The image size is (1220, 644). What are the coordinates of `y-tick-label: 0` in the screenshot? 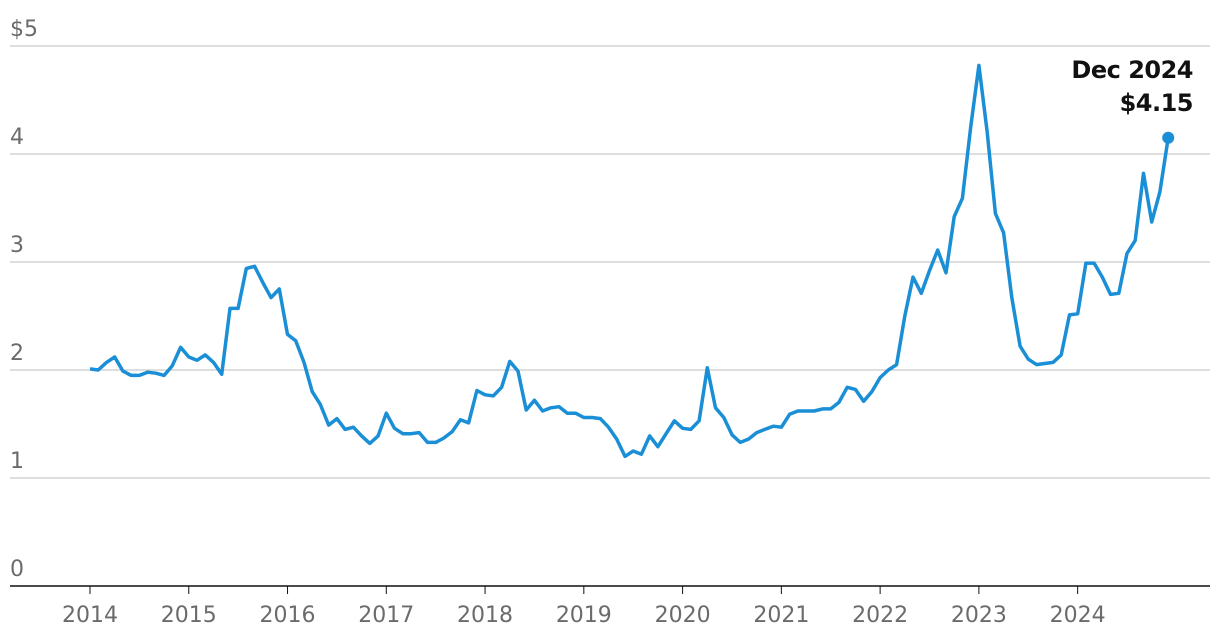 It's located at (17, 569).